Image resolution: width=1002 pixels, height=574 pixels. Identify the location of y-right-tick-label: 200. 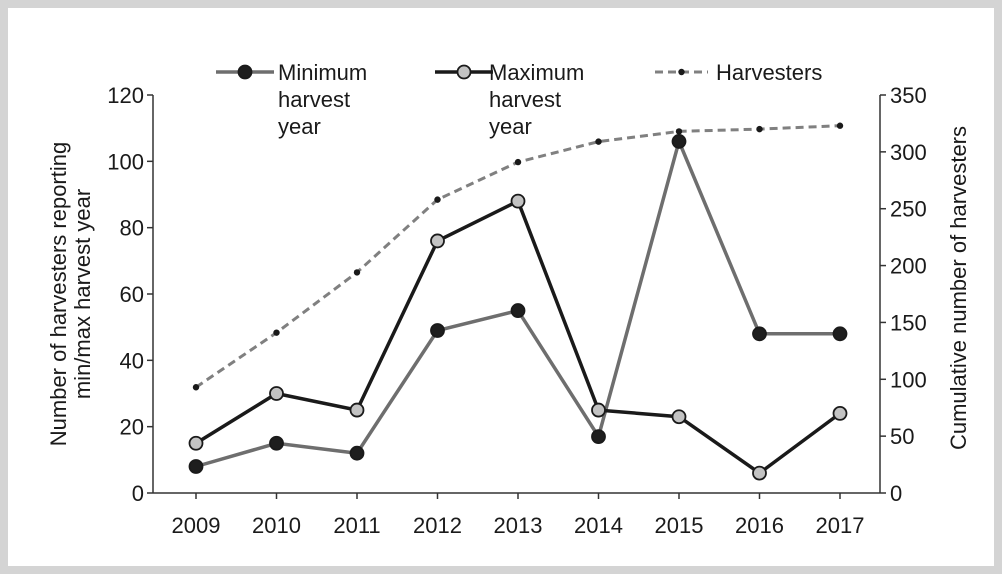
(908, 266).